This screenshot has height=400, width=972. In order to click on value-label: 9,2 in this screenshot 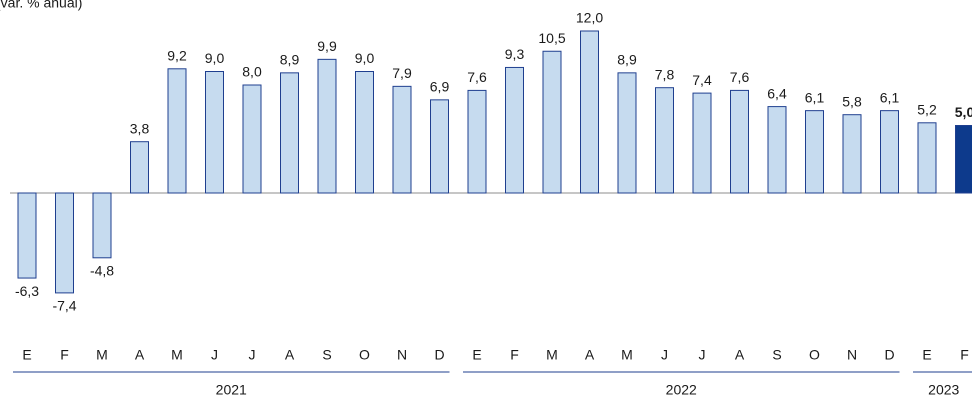, I will do `click(177, 56)`.